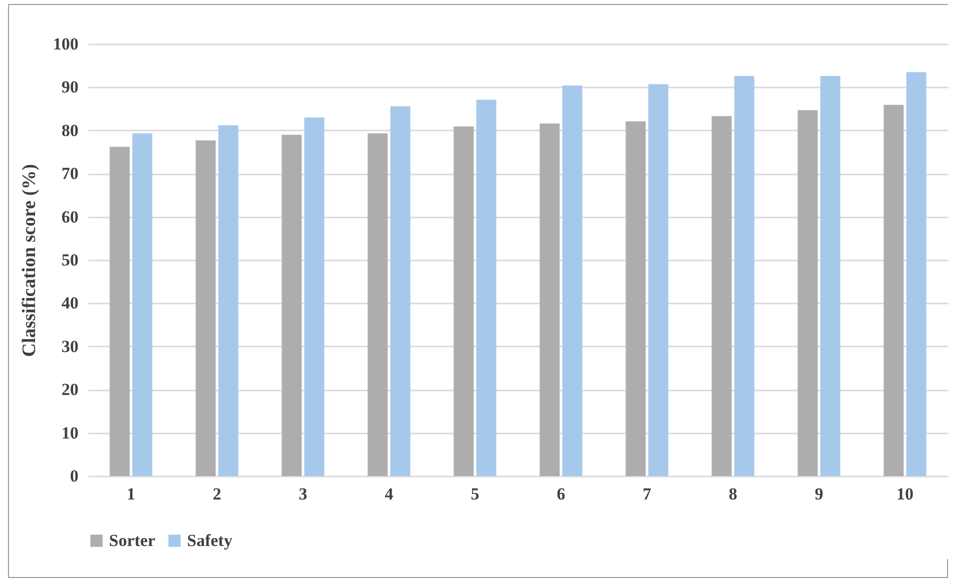  Describe the element at coordinates (819, 494) in the screenshot. I see `x-tick-label: 9` at that location.